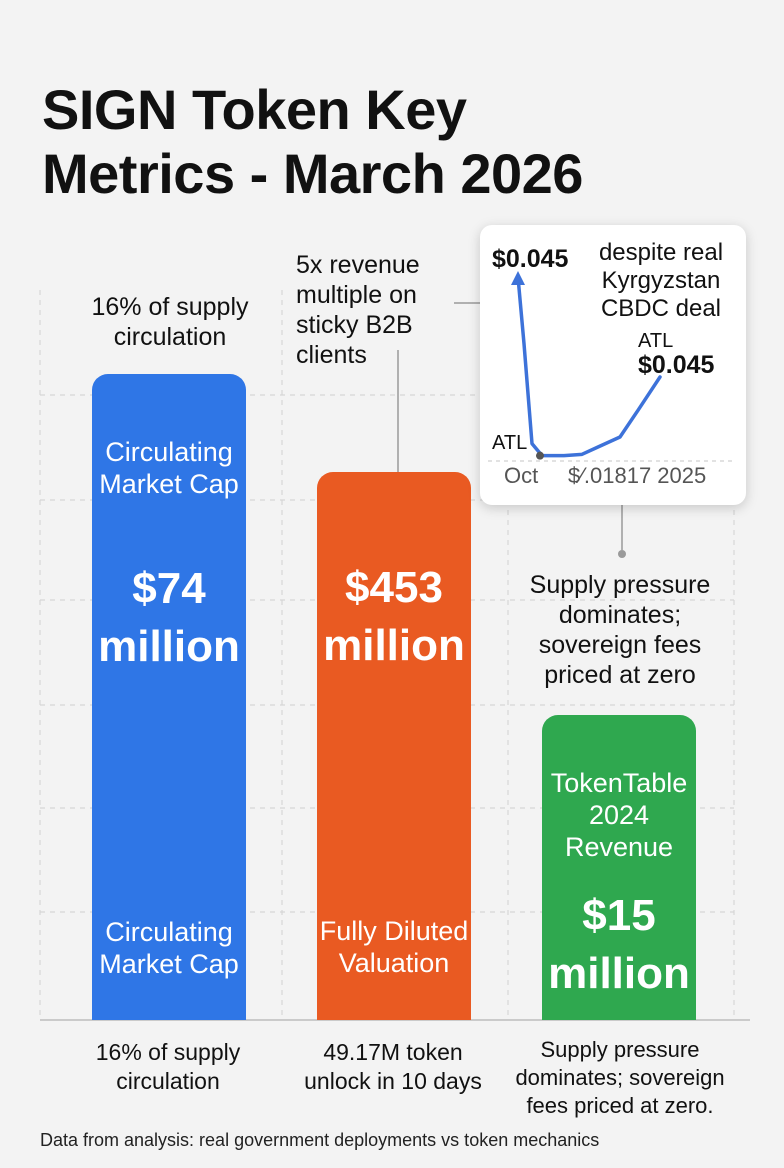 The width and height of the screenshot is (784, 1168). I want to click on annotation-bar-2-line: clients, so click(331, 355).